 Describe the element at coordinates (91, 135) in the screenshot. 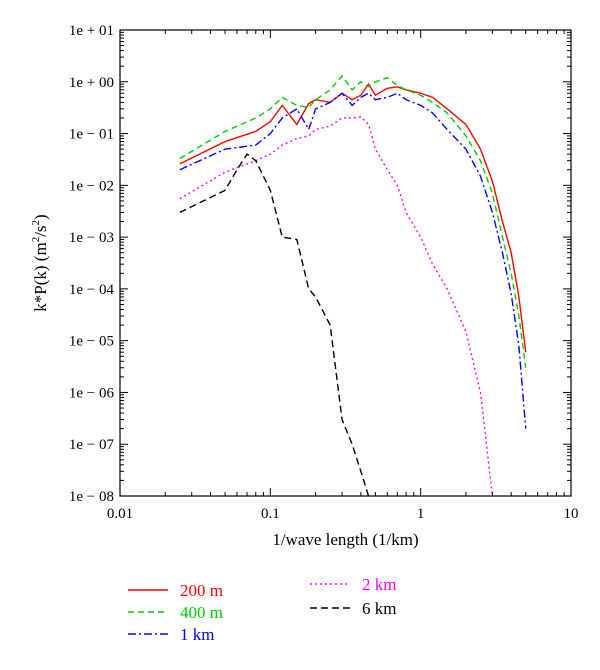

I see `y-tick-label: 1e − 01` at that location.